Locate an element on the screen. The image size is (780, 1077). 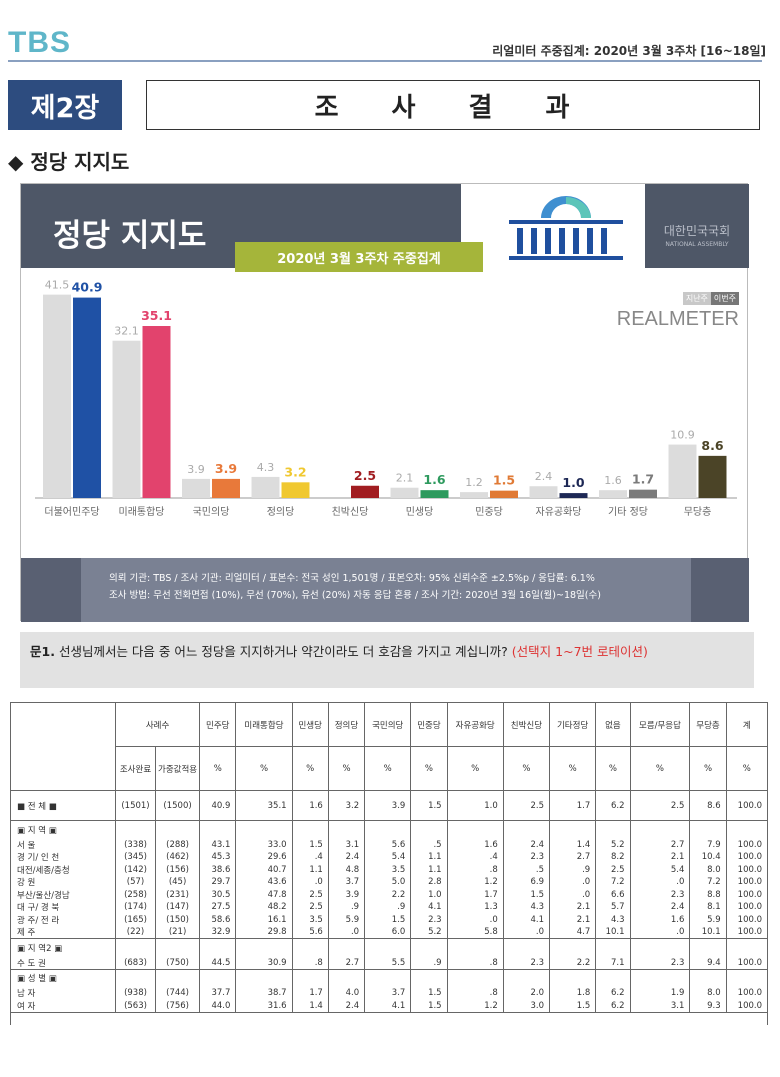
value-label-prev: 41.5 is located at coordinates (57, 285).